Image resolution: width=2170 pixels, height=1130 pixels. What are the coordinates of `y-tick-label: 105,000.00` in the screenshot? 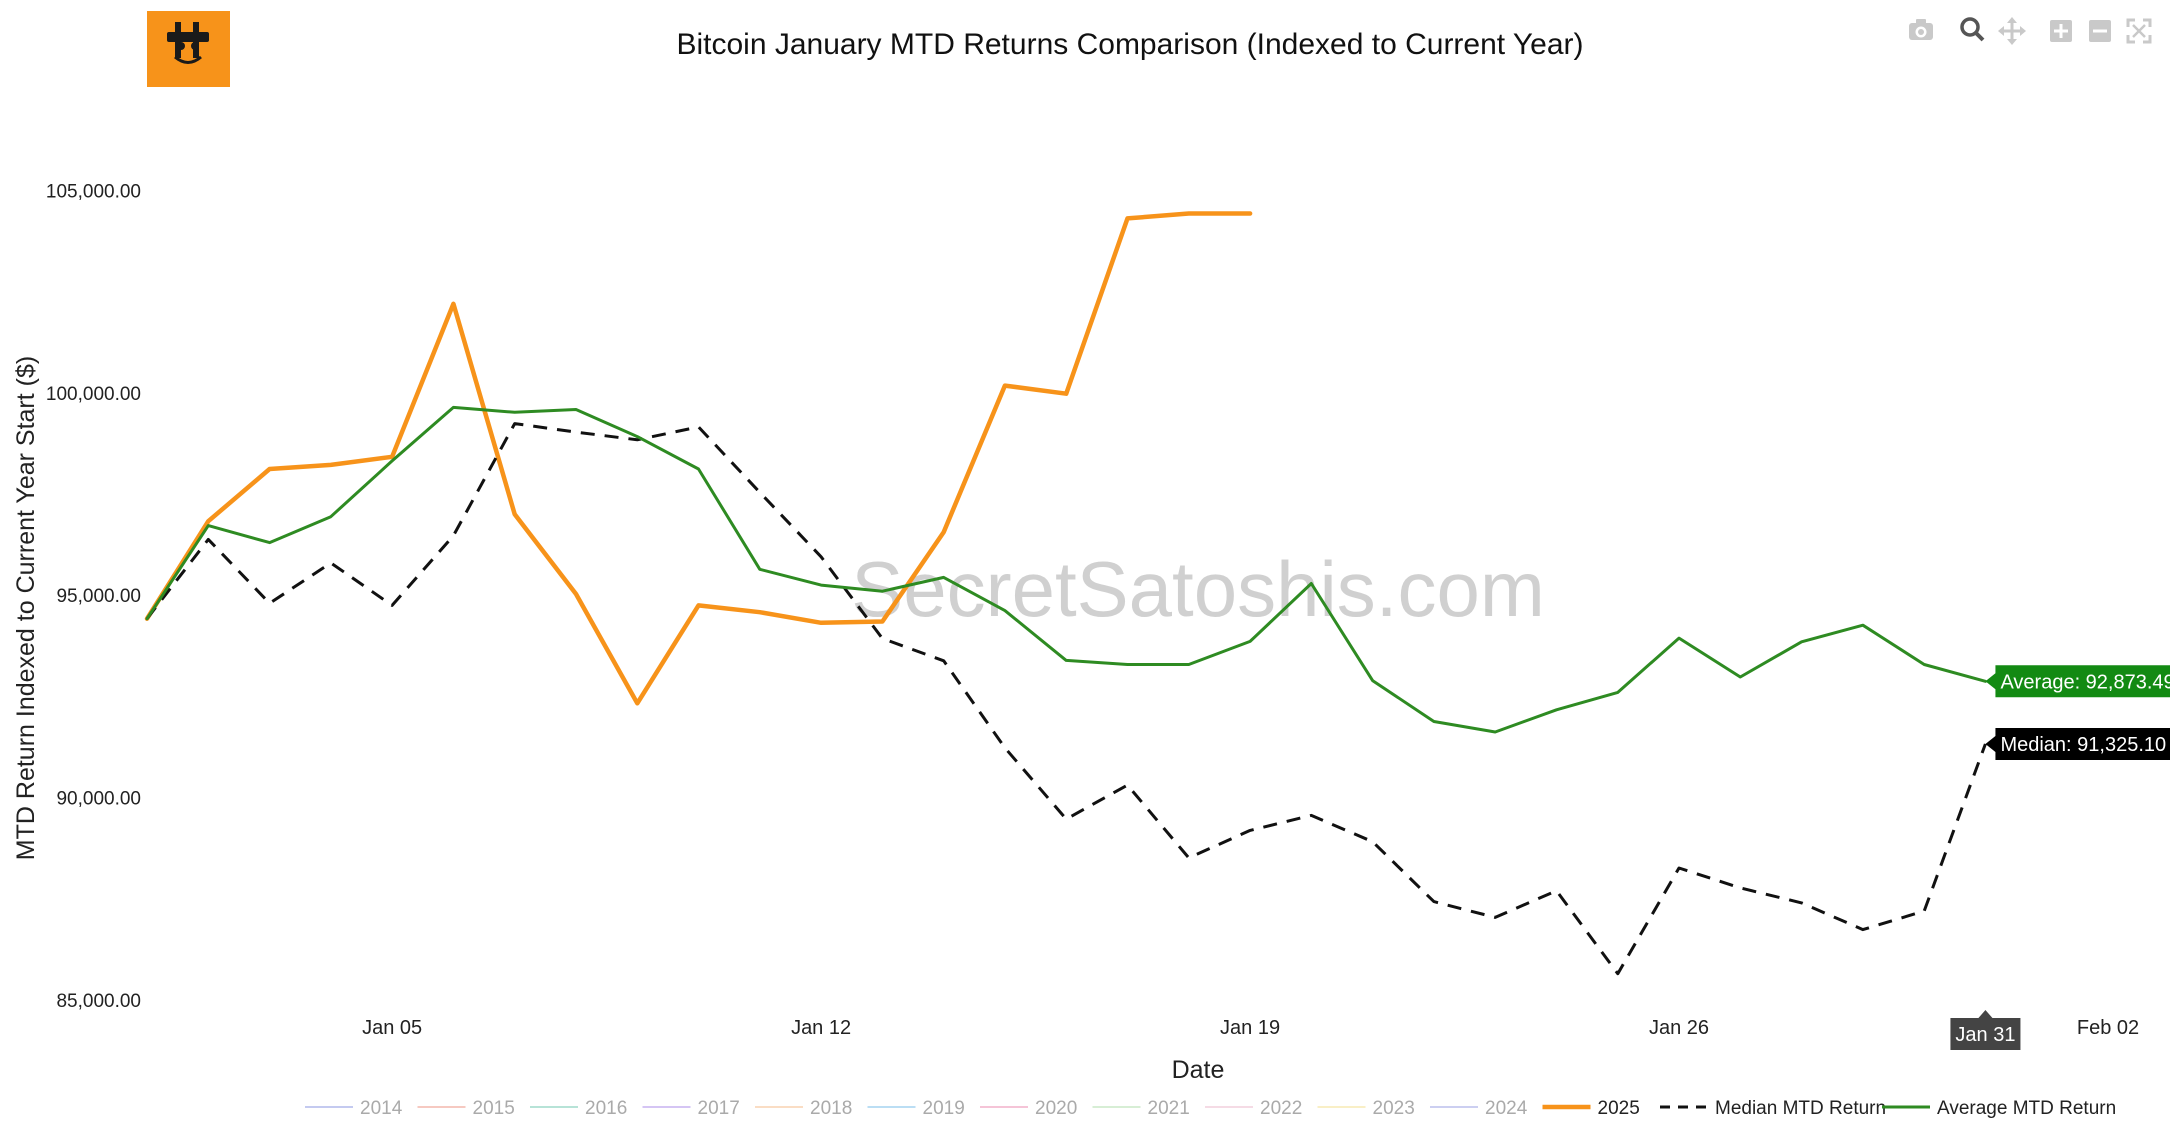 It's located at (93, 191).